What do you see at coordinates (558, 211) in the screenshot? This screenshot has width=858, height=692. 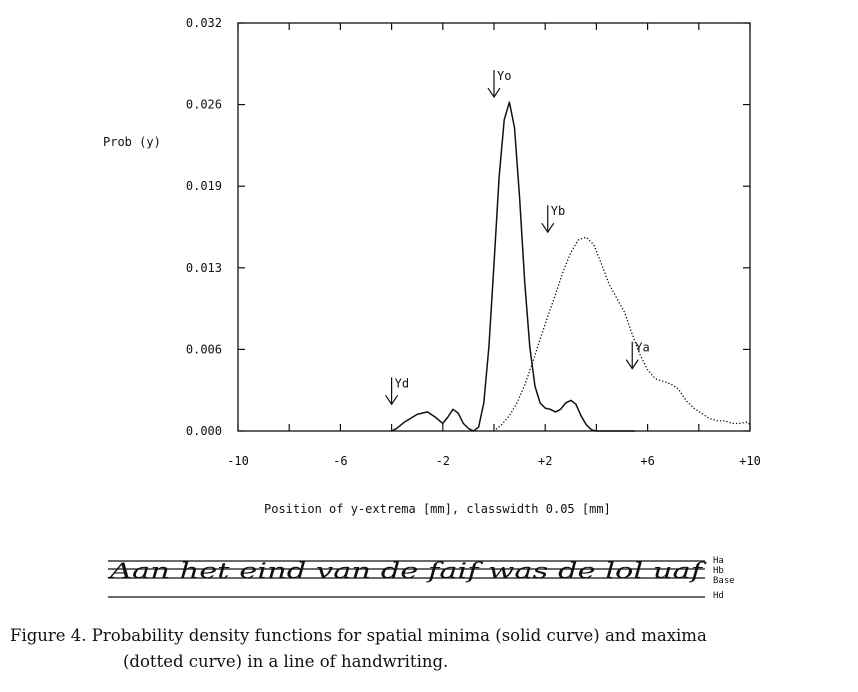 I see `annotation-label: Yb` at bounding box center [558, 211].